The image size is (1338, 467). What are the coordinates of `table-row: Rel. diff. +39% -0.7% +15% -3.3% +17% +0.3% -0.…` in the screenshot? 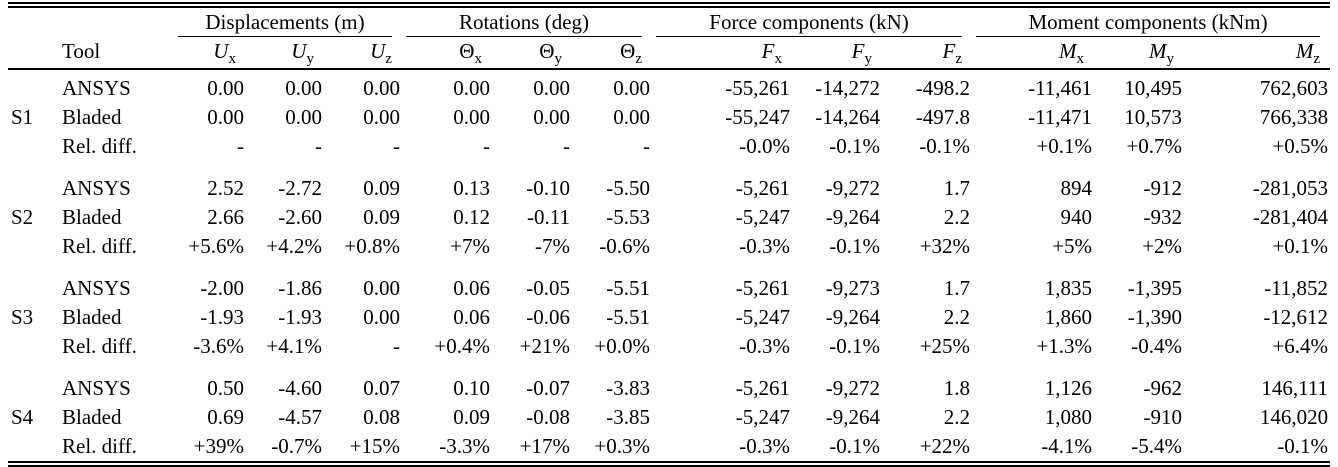 It's located at (669, 448).